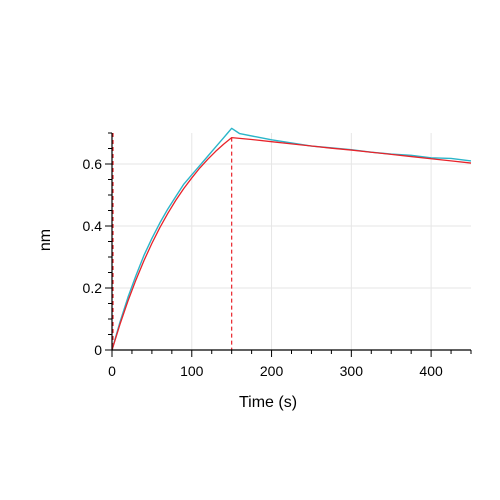  What do you see at coordinates (431, 371) in the screenshot?
I see `x-tick-label-4: 400` at bounding box center [431, 371].